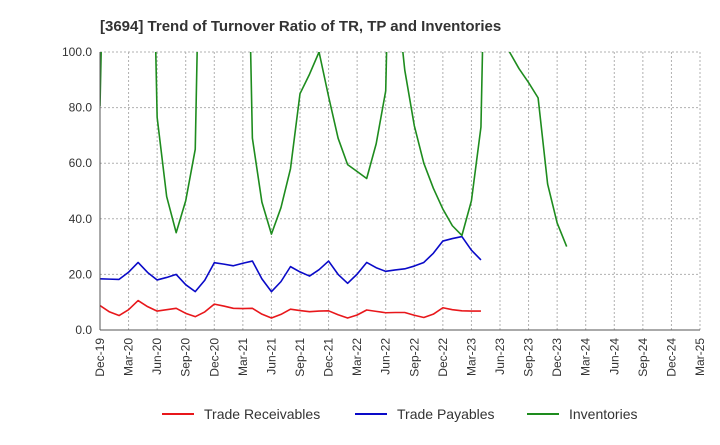 The width and height of the screenshot is (720, 445). I want to click on series-line-trade-receivables, so click(290, 309).